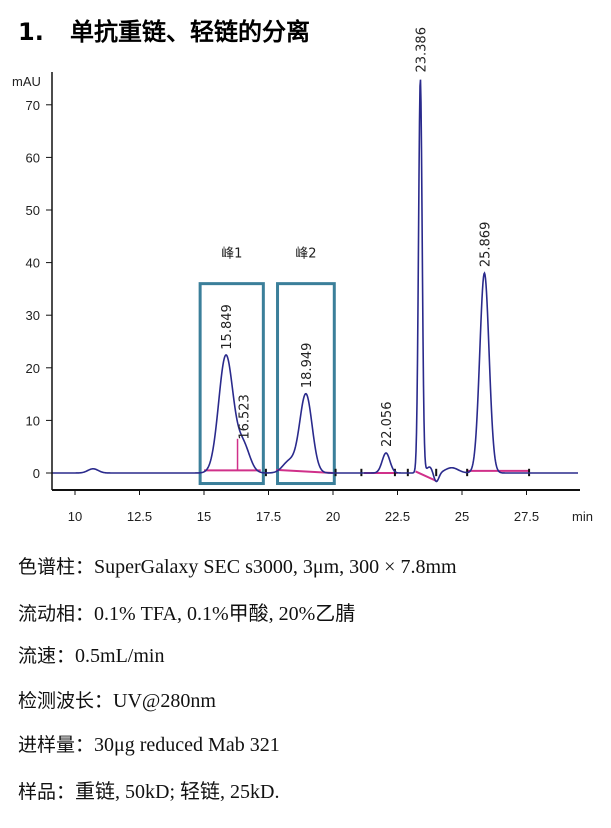 This screenshot has height=828, width=611. What do you see at coordinates (33, 105) in the screenshot?
I see `y-tick-label: 70` at bounding box center [33, 105].